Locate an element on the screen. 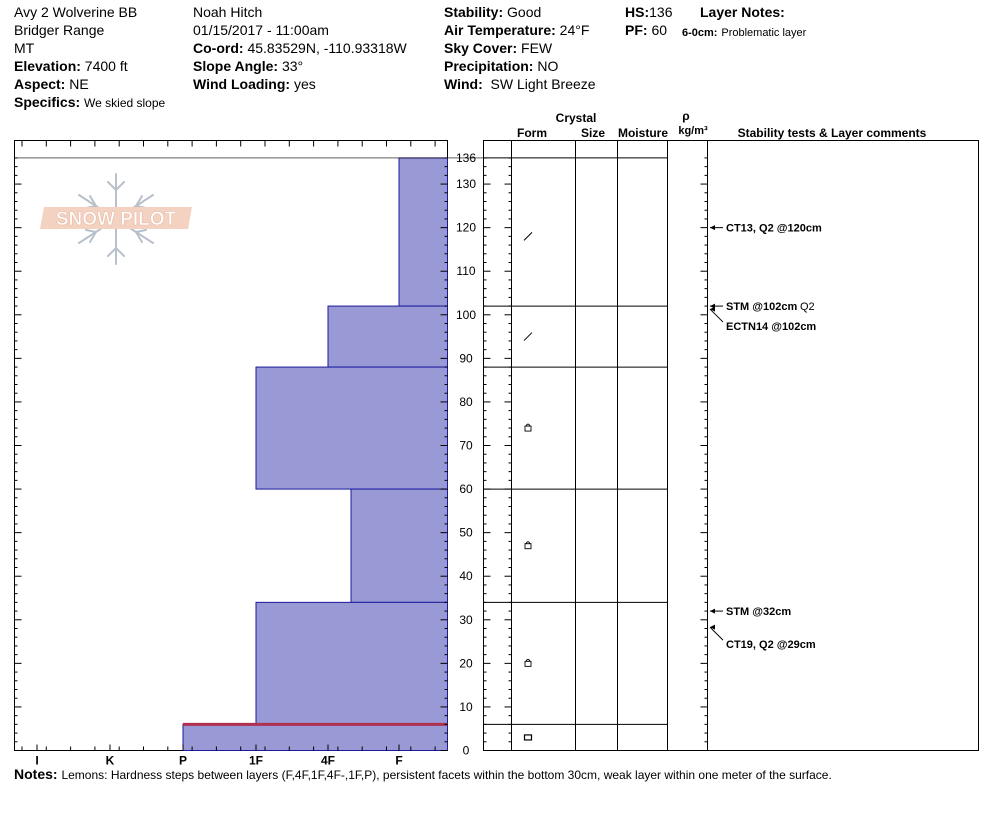 The width and height of the screenshot is (994, 840). slope-label: Slope Angle: is located at coordinates (236, 66).